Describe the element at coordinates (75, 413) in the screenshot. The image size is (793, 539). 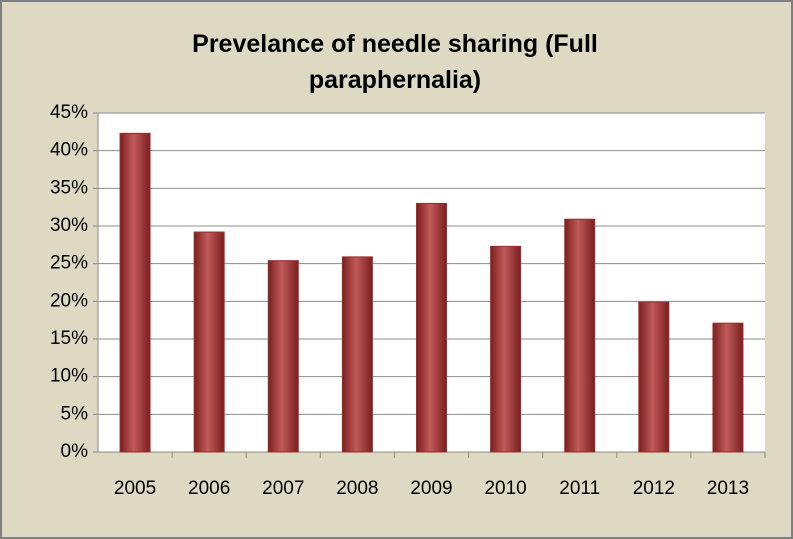
I see `y-tick-label: 5%` at that location.